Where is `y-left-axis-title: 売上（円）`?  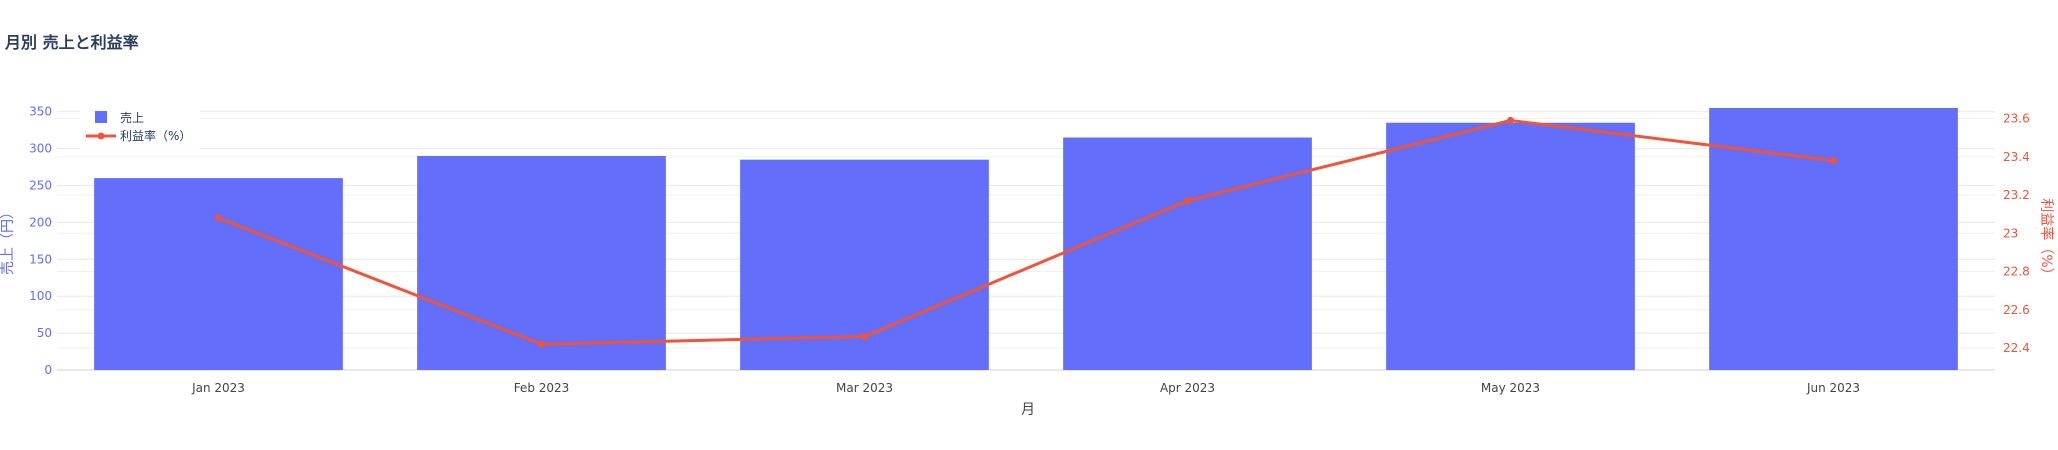
y-left-axis-title: 売上（円） is located at coordinates (8, 240).